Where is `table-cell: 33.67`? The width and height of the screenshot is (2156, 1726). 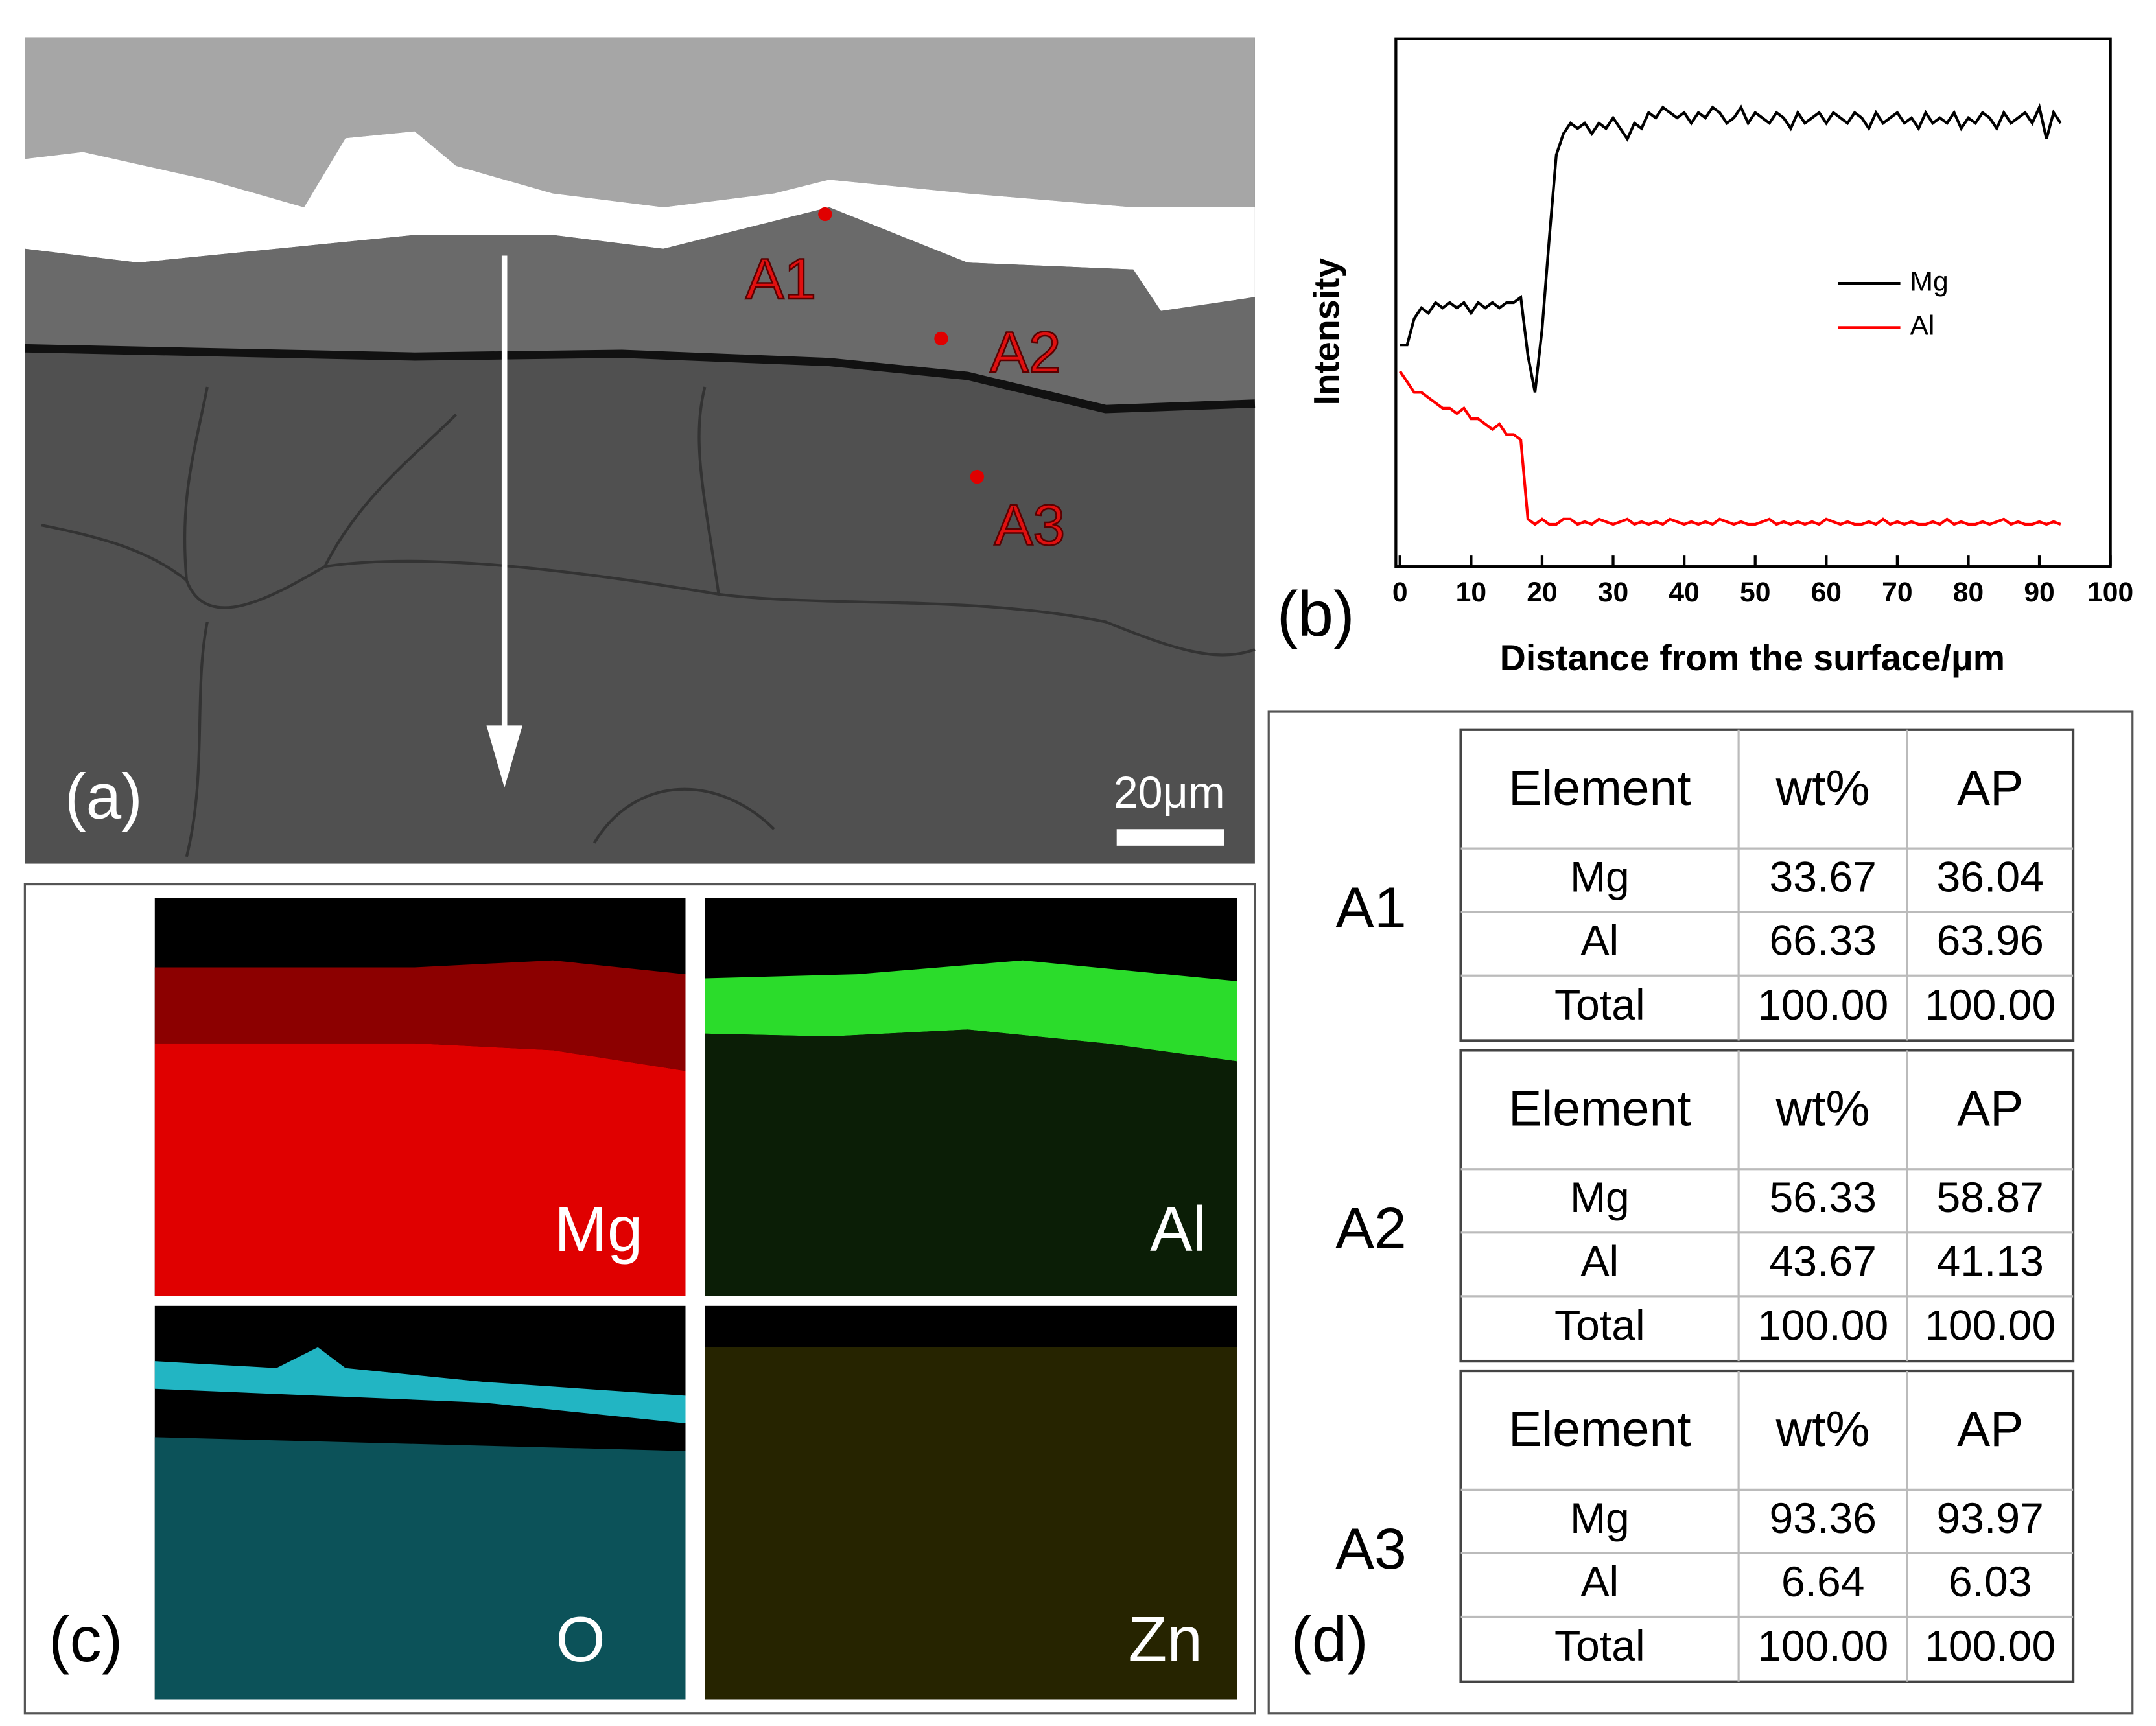
table-cell: 33.67 is located at coordinates (1822, 878).